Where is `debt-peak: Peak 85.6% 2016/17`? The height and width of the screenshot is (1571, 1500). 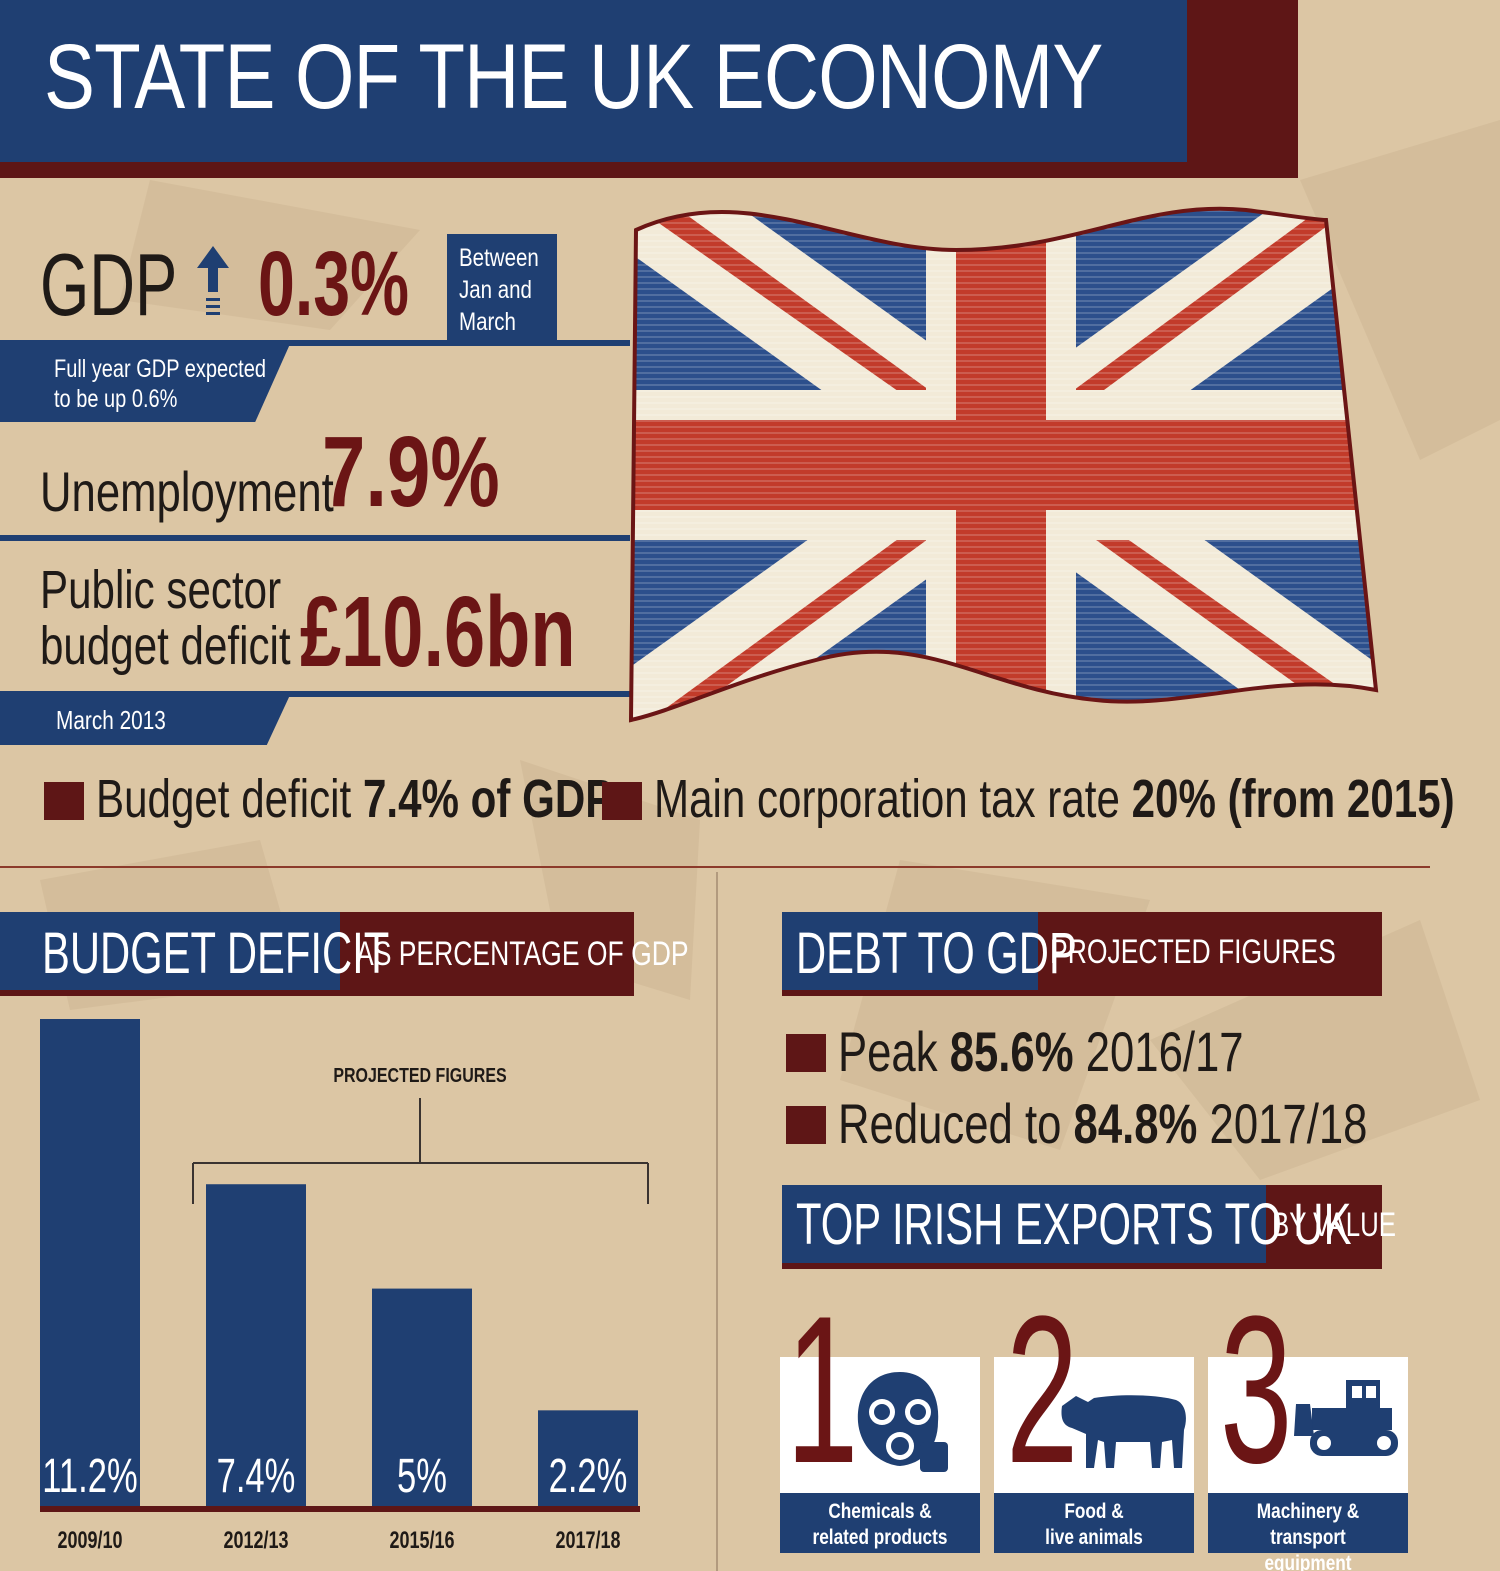
debt-peak: Peak 85.6% 2016/17 is located at coordinates (1041, 1052).